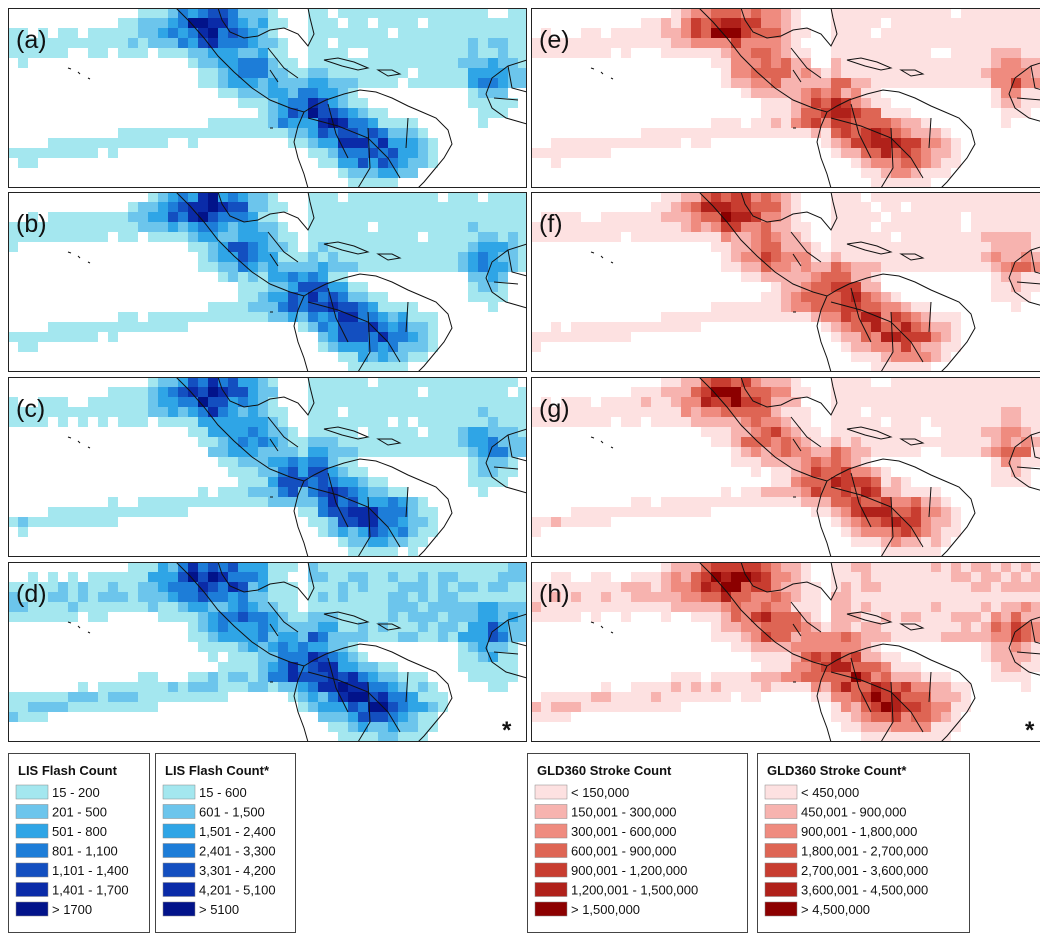 This screenshot has height=933, width=1040. What do you see at coordinates (30, 409) in the screenshot?
I see `panel-label: (c)` at bounding box center [30, 409].